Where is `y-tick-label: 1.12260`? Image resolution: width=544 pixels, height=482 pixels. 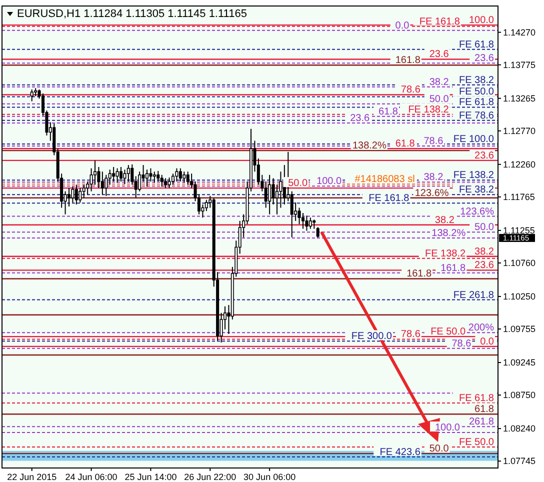
y-tick-label: 1.12260 is located at coordinates (519, 164).